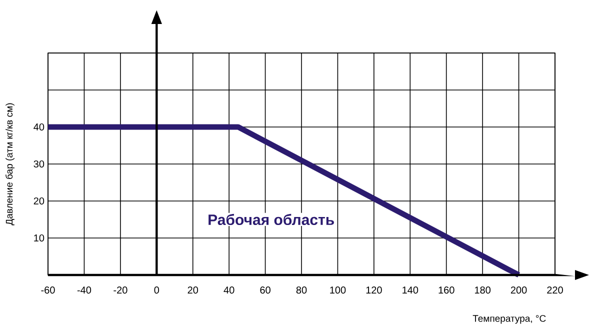 This screenshot has width=592, height=334. Describe the element at coordinates (39, 238) in the screenshot. I see `y-tick-label: 10` at that location.